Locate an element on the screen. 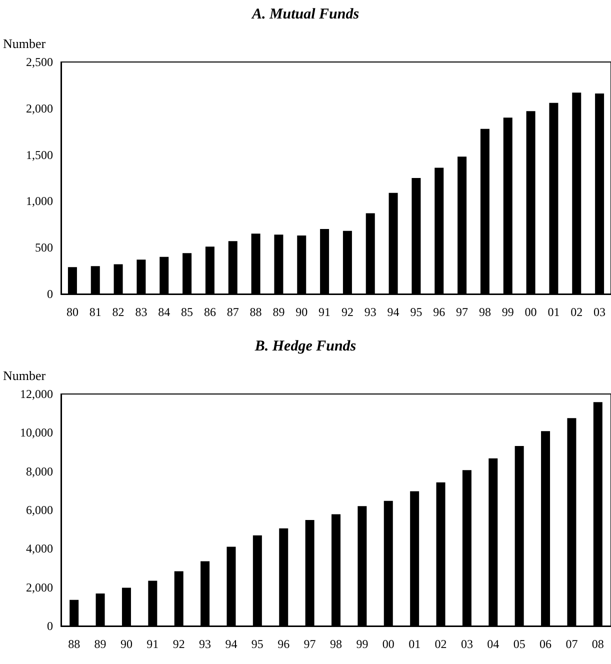  x-tick-label: 06 is located at coordinates (546, 644).